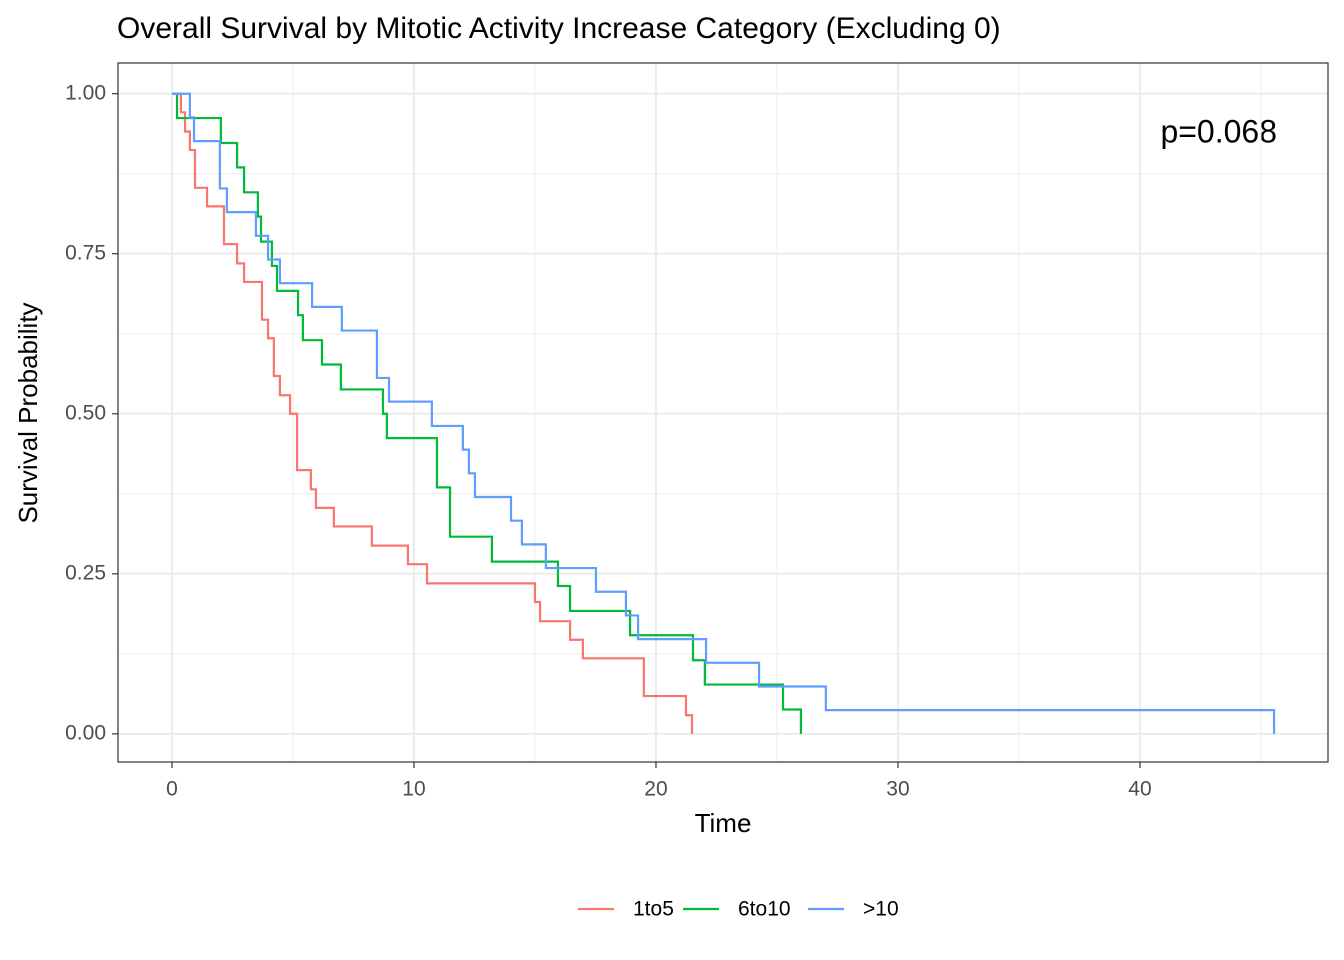 Image resolution: width=1344 pixels, height=960 pixels. Describe the element at coordinates (28, 412) in the screenshot. I see `y-axis-label: Survival Probability` at that location.